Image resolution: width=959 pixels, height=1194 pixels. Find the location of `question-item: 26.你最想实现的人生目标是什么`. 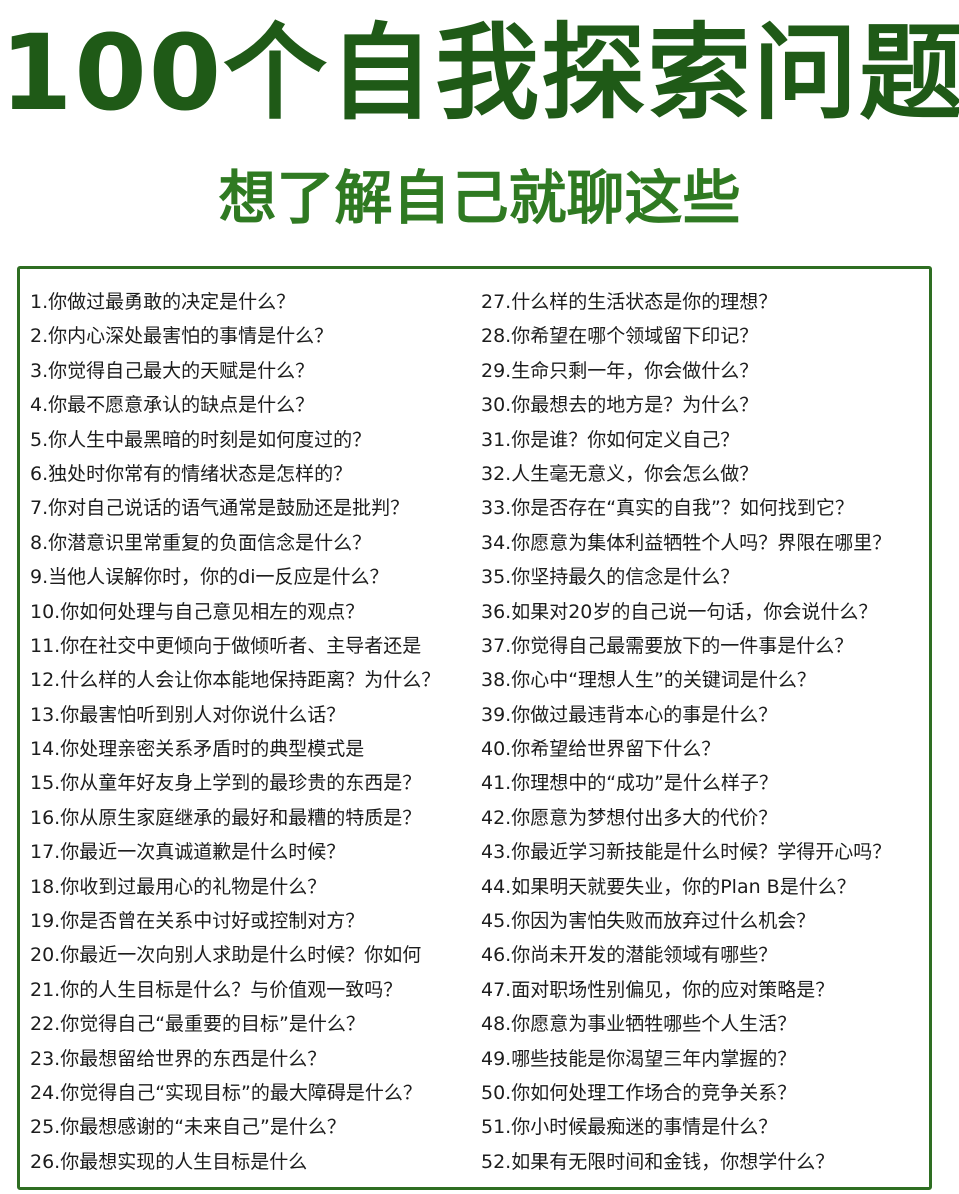

question-item: 26.你最想实现的人生目标是什么 is located at coordinates (169, 1161).